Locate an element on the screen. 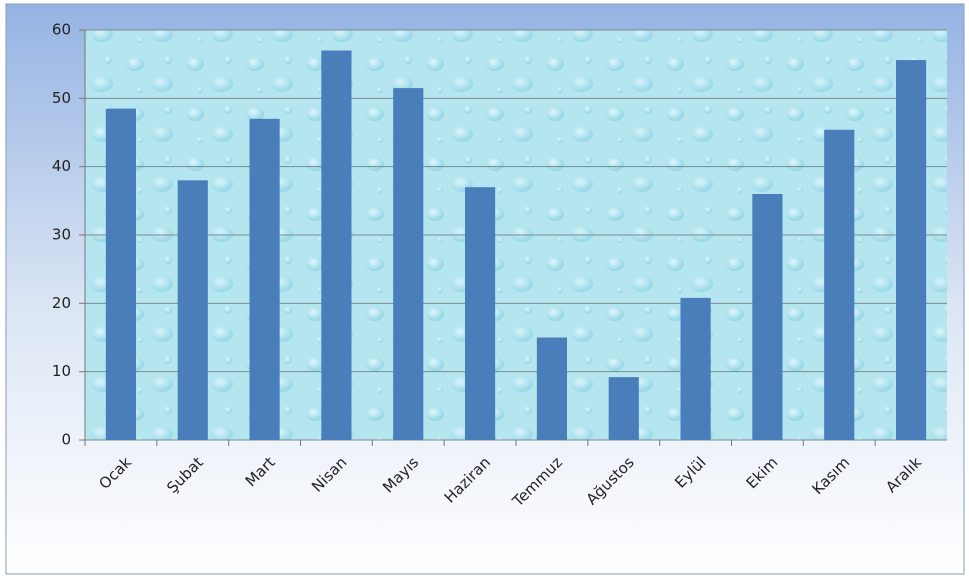 Image resolution: width=969 pixels, height=583 pixels. y-tick-label: 10 is located at coordinates (61, 371).